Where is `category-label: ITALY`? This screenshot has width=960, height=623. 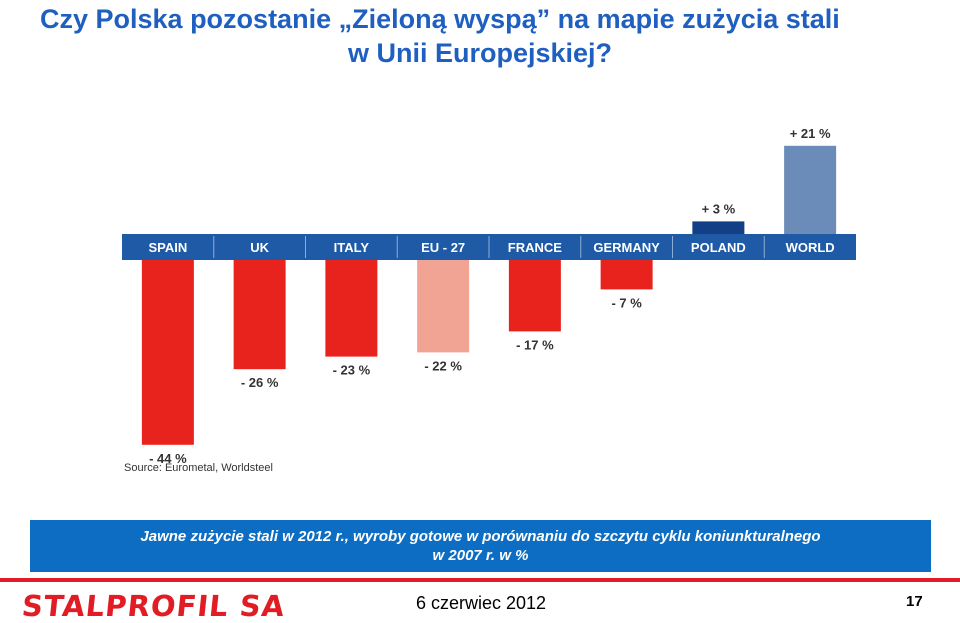
category-label: ITALY is located at coordinates (352, 247).